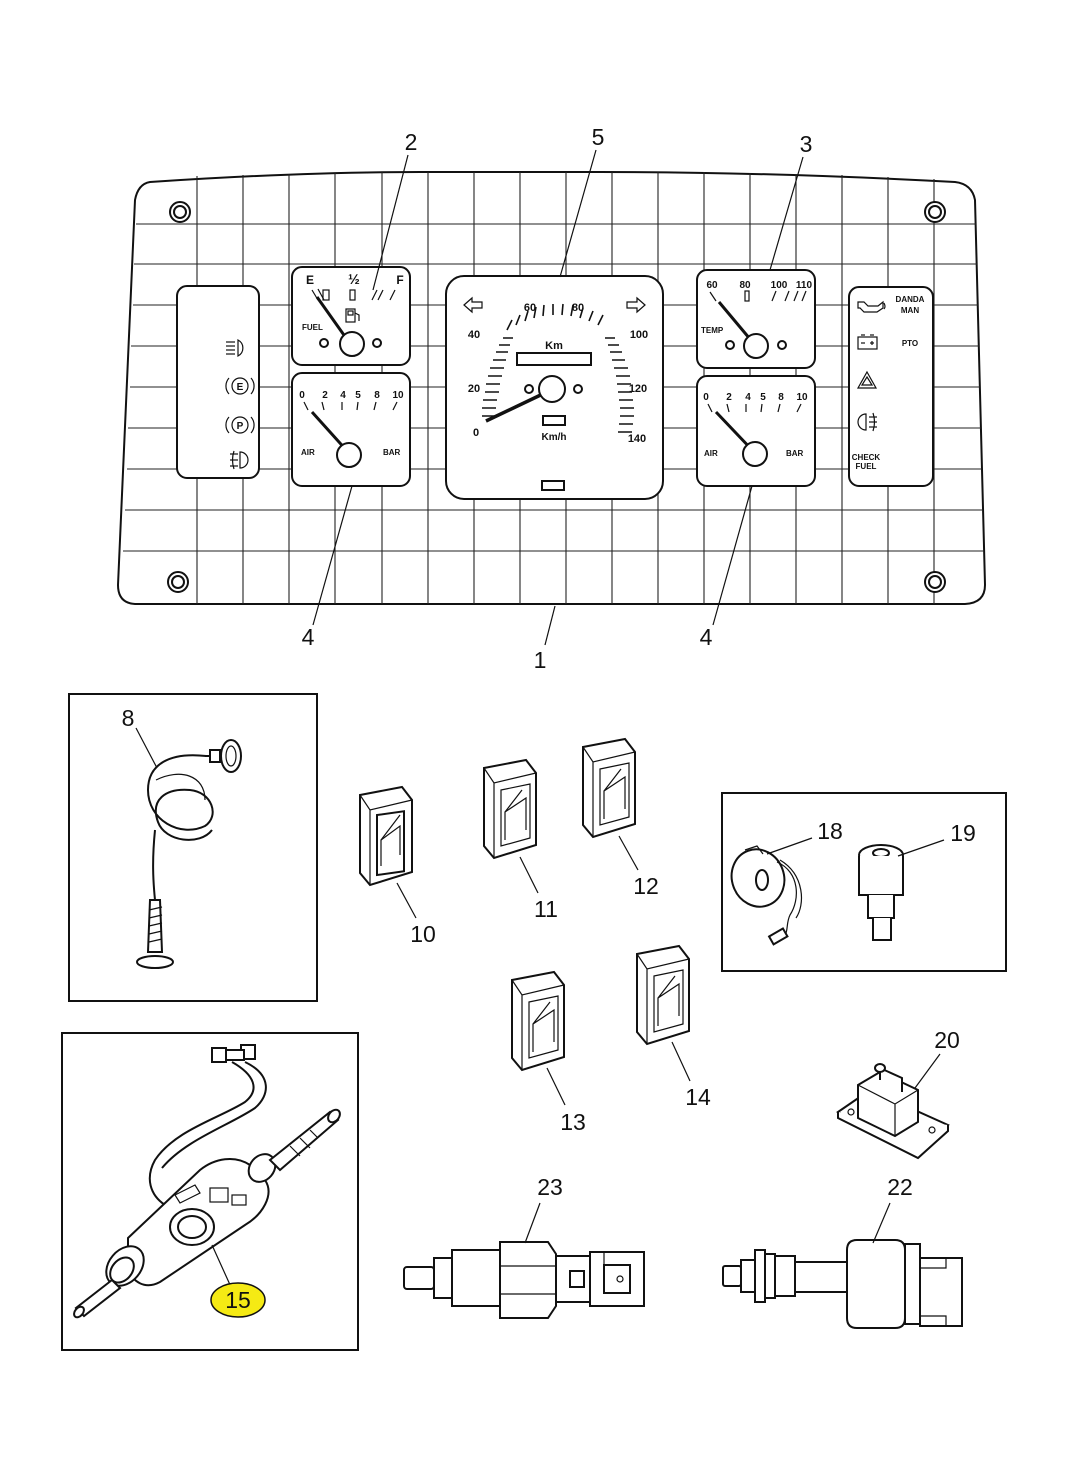  What do you see at coordinates (351, 429) in the screenshot?
I see `air-pressure-gauge-left: 0 2 4 5 8 10 AIR BAR` at bounding box center [351, 429].